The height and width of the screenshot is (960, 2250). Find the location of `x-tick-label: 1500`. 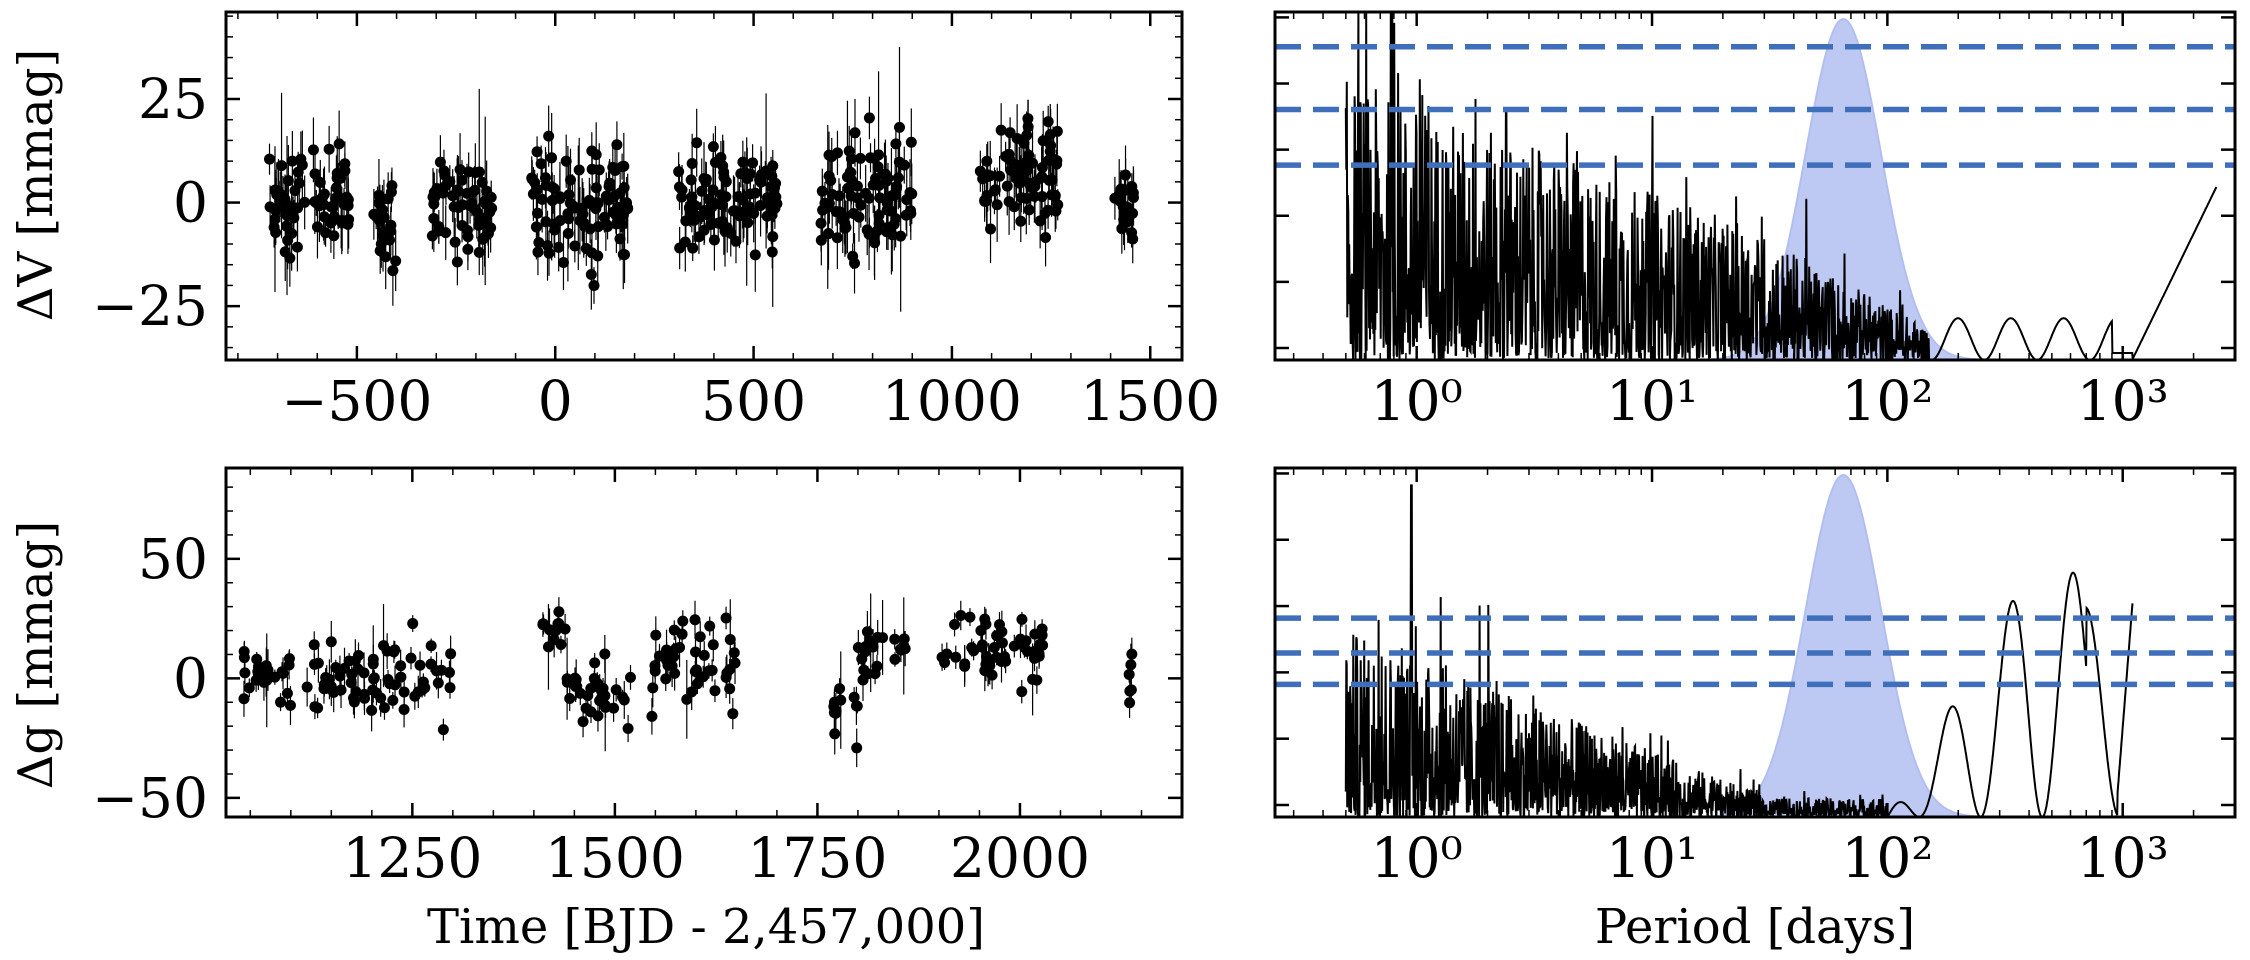

x-tick-label: 1500 is located at coordinates (1150, 401).